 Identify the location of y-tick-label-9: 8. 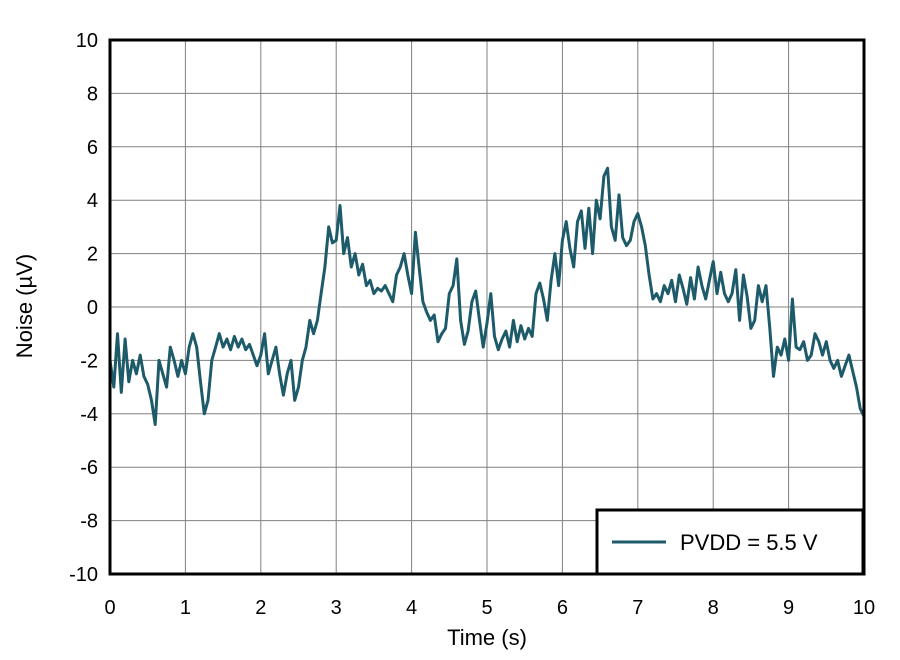
(92, 94).